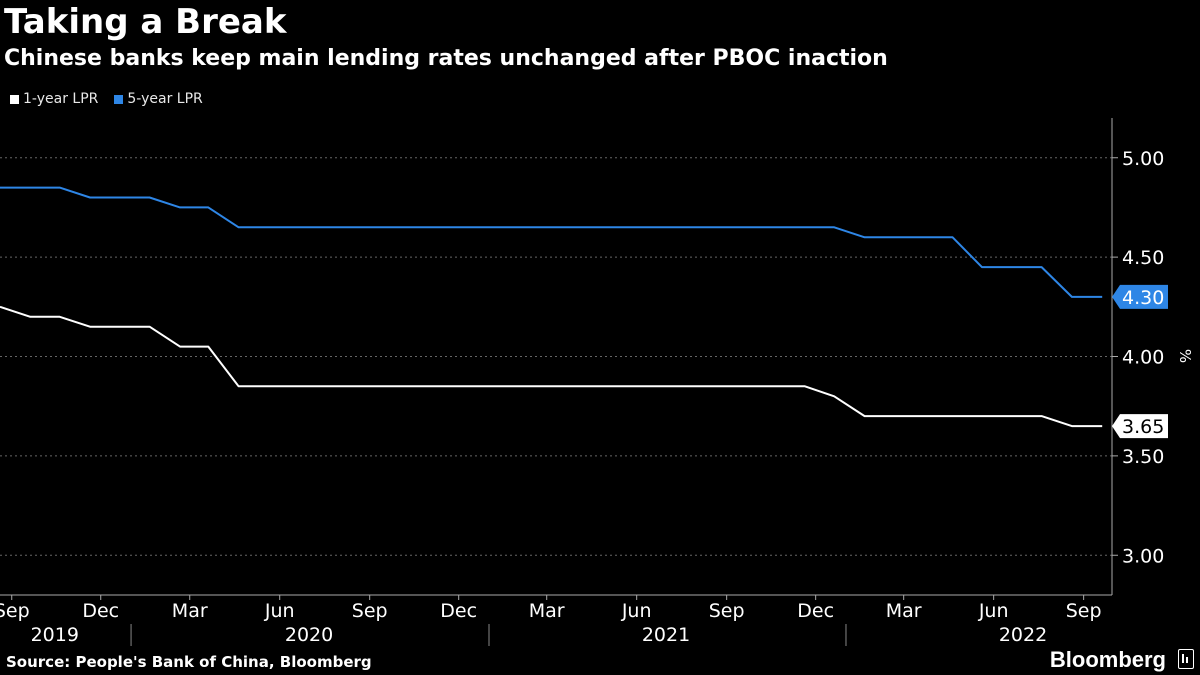 This screenshot has height=675, width=1200. Describe the element at coordinates (1143, 427) in the screenshot. I see `end-label-text: 3.65` at that location.